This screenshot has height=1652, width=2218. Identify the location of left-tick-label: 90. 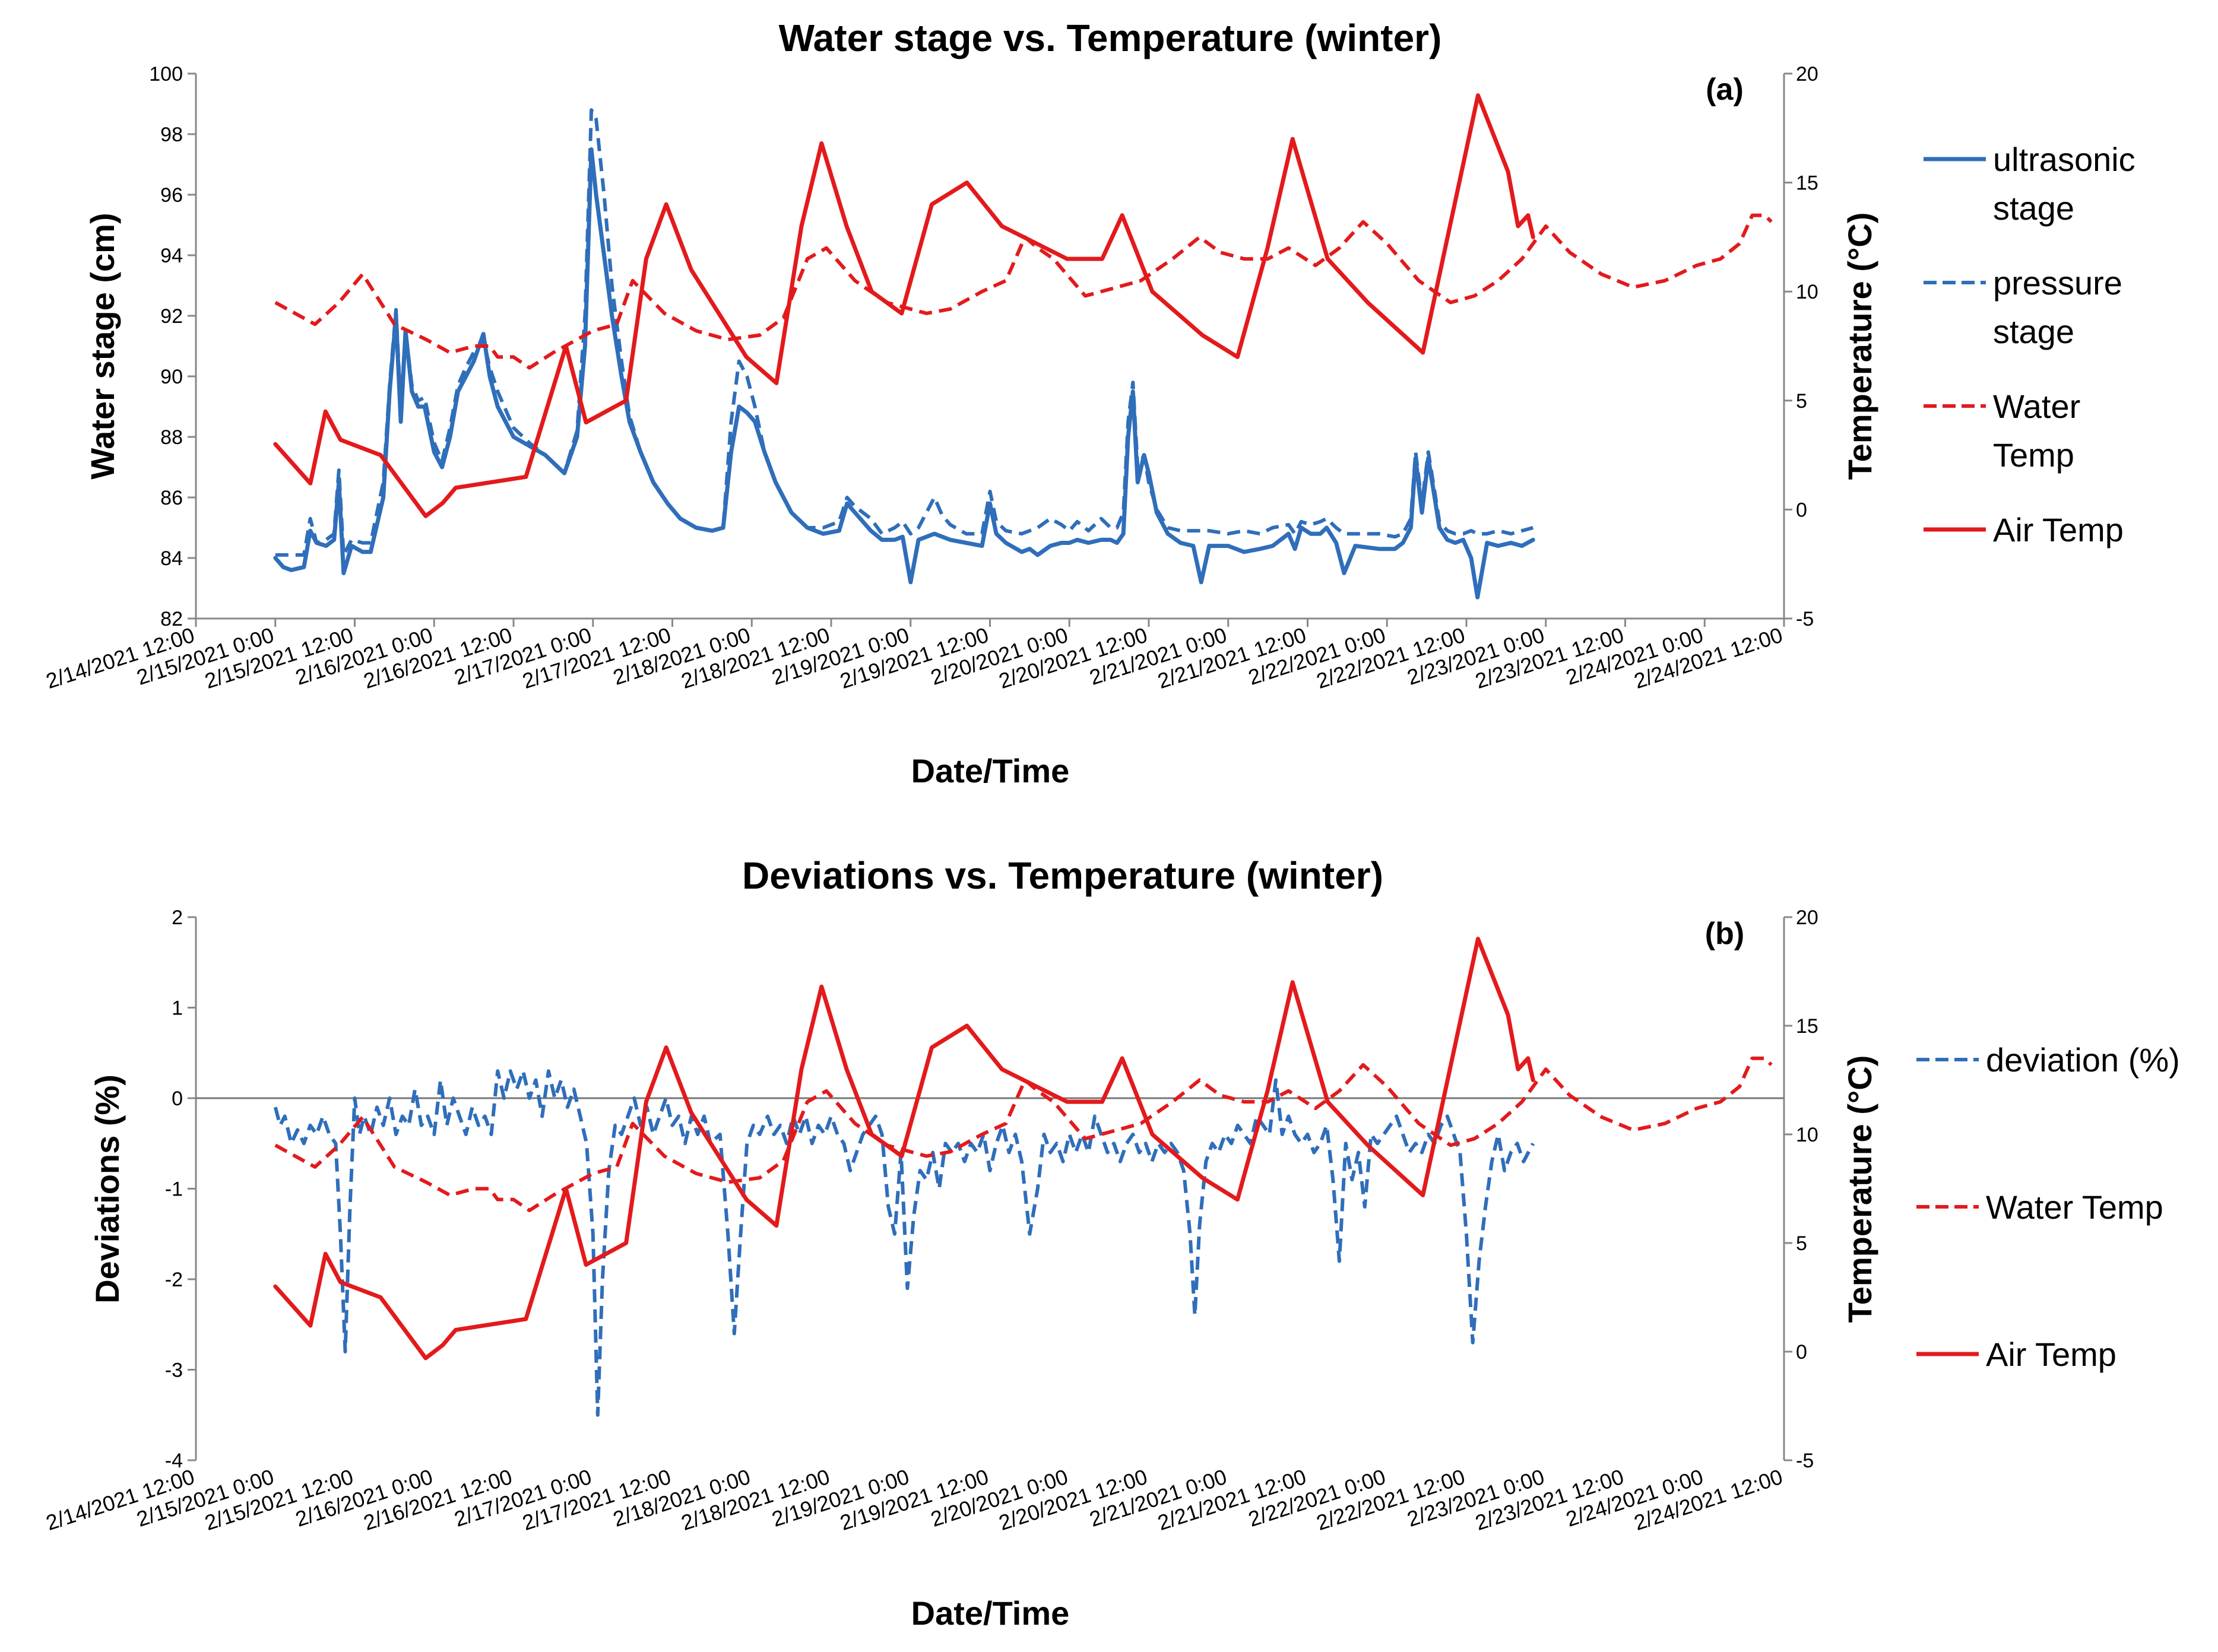
(171, 377).